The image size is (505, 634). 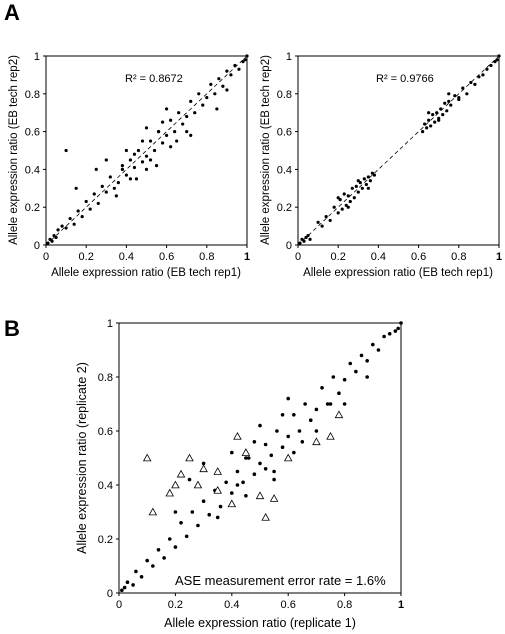 What do you see at coordinates (12, 12) in the screenshot?
I see `panel-label-a: A` at bounding box center [12, 12].